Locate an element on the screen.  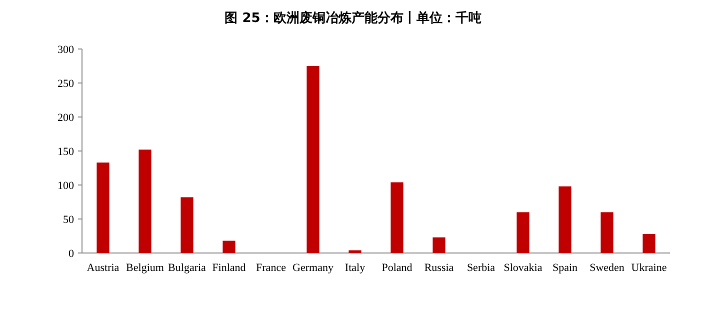
y-tick-label: 300 is located at coordinates (66, 50).